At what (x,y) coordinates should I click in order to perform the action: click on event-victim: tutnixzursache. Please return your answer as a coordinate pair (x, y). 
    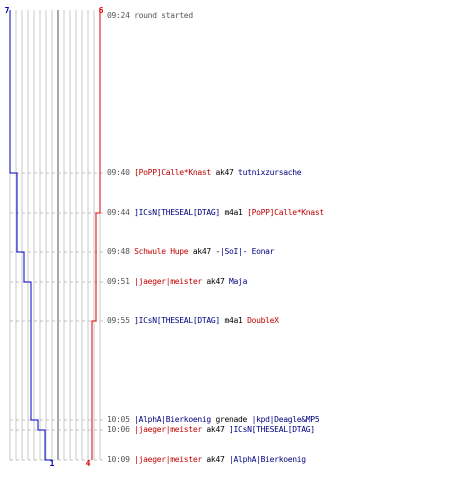
    Looking at the image, I should click on (270, 172).